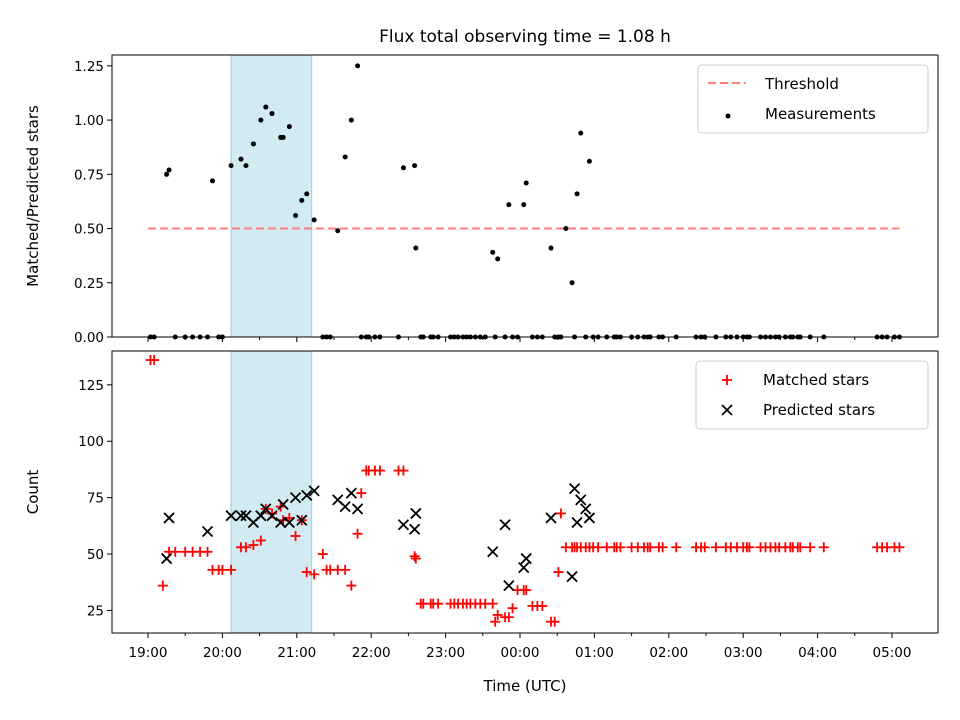  What do you see at coordinates (222, 653) in the screenshot?
I see `x-tick-label-1: 20:00` at bounding box center [222, 653].